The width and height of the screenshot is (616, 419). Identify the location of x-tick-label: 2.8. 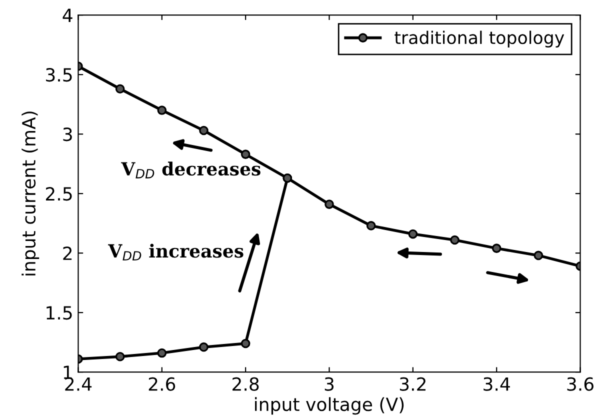
(245, 384).